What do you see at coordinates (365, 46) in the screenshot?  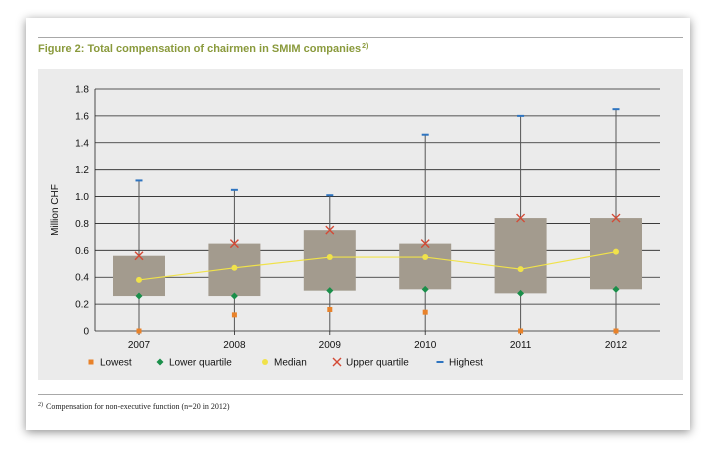 I see `figure-title-note: 2)` at bounding box center [365, 46].